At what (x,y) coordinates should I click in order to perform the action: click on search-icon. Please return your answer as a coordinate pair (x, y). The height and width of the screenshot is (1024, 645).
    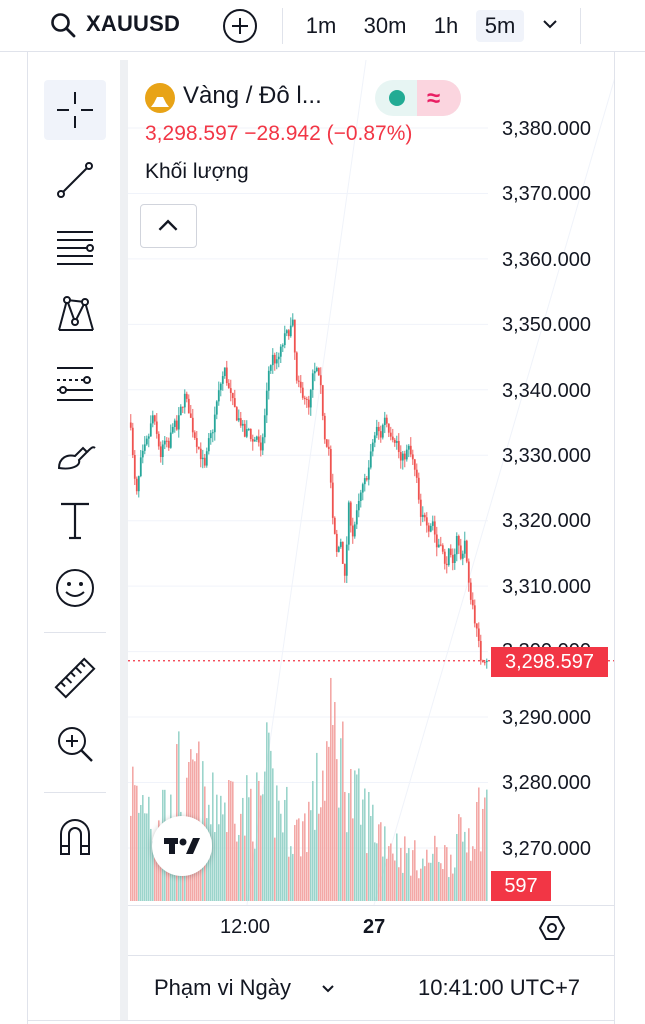
    Looking at the image, I should click on (63, 25).